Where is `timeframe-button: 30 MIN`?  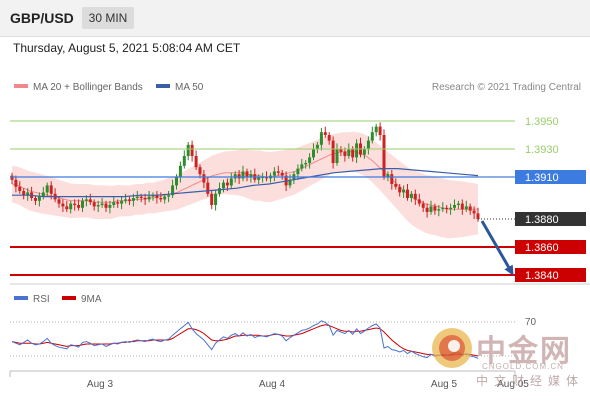
timeframe-button: 30 MIN is located at coordinates (108, 18).